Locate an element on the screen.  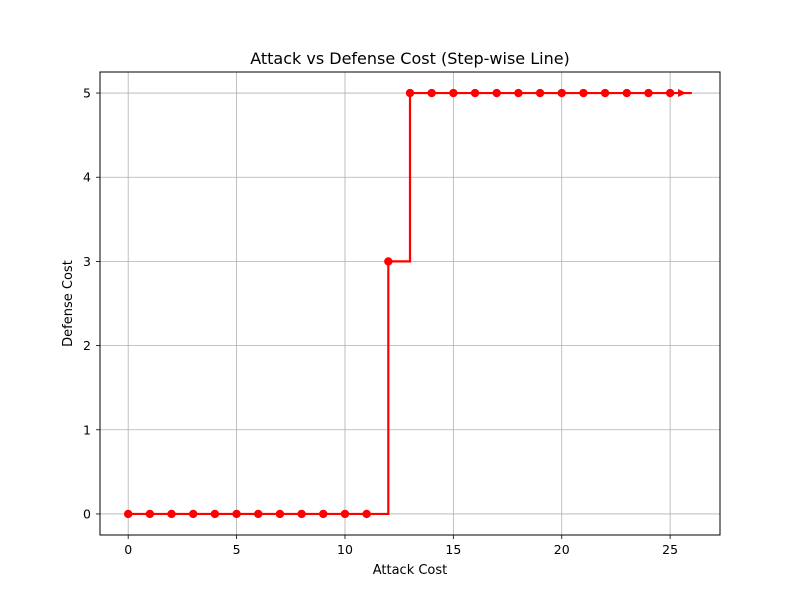
x-tick-label: 20 is located at coordinates (562, 549).